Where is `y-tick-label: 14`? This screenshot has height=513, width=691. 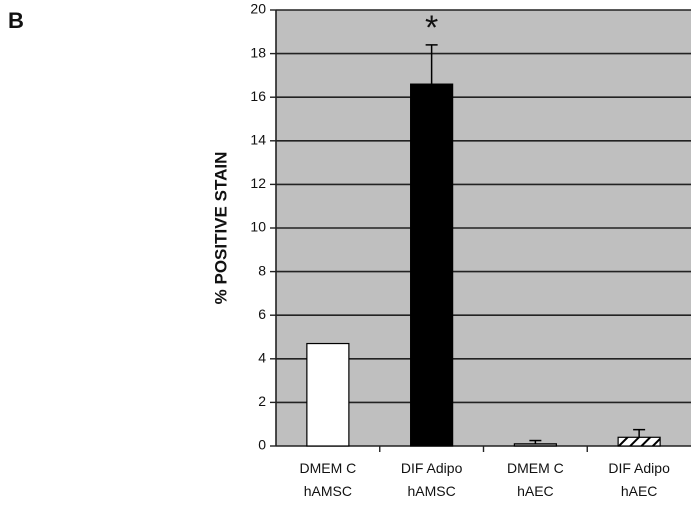
y-tick-label: 14 is located at coordinates (258, 140).